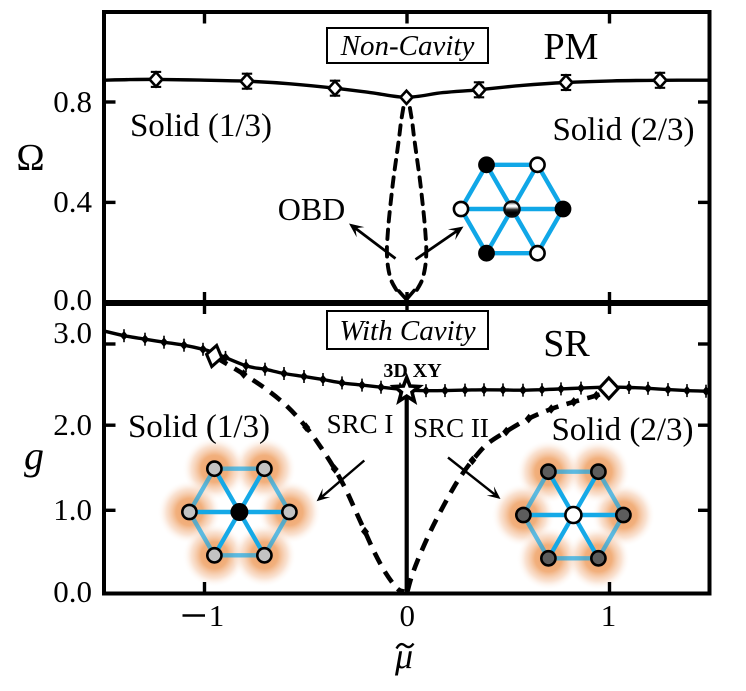  What do you see at coordinates (566, 344) in the screenshot?
I see `svg-text: SR` at bounding box center [566, 344].